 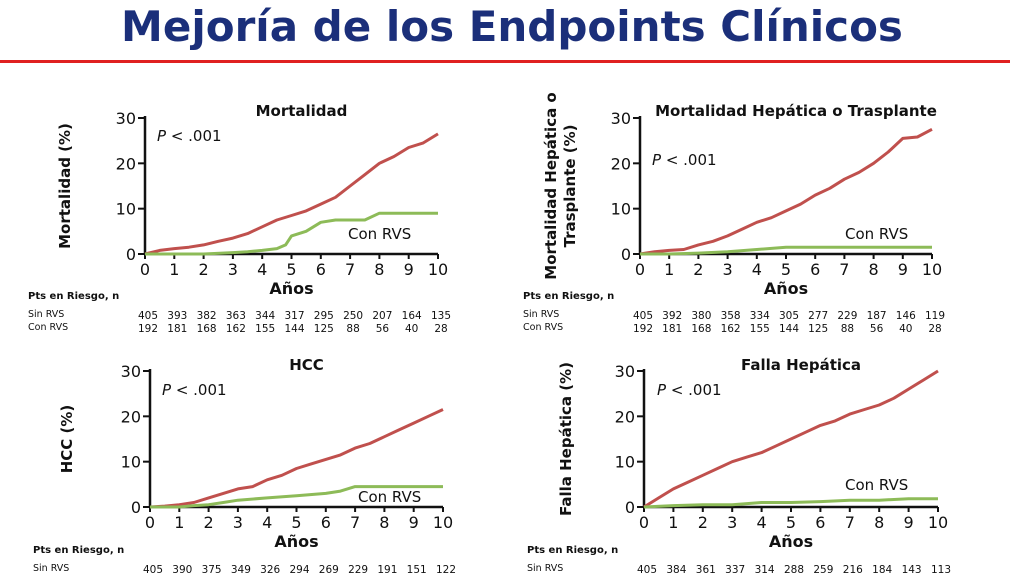 What do you see at coordinates (204, 269) in the screenshot?
I see `chart1-x-tick-label: 2` at bounding box center [204, 269].